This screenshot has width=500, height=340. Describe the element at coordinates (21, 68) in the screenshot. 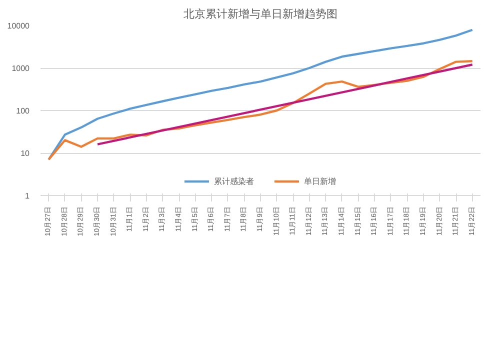

I see `y-tick-label: 1000` at that location.